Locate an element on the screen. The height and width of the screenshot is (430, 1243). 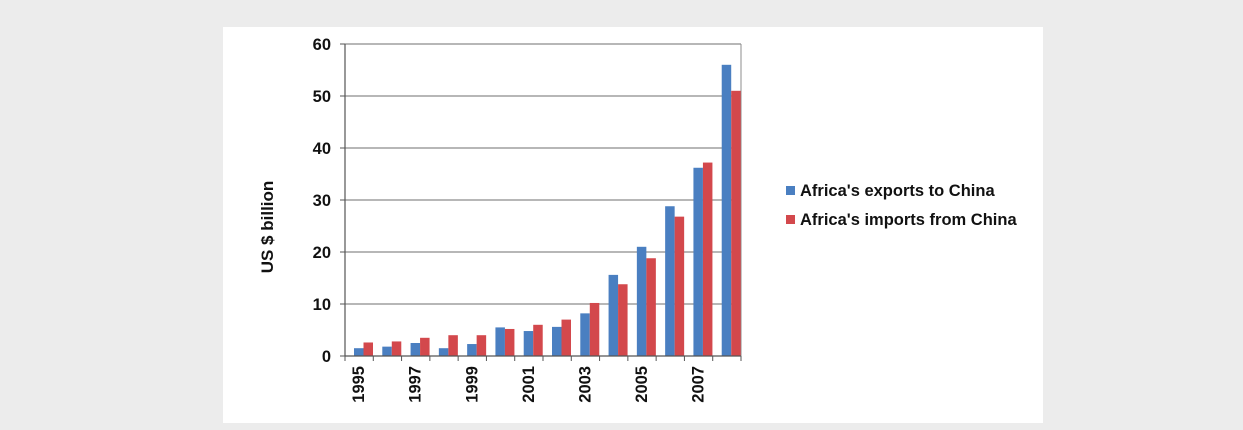
y-tick-label: 30 is located at coordinates (322, 201).